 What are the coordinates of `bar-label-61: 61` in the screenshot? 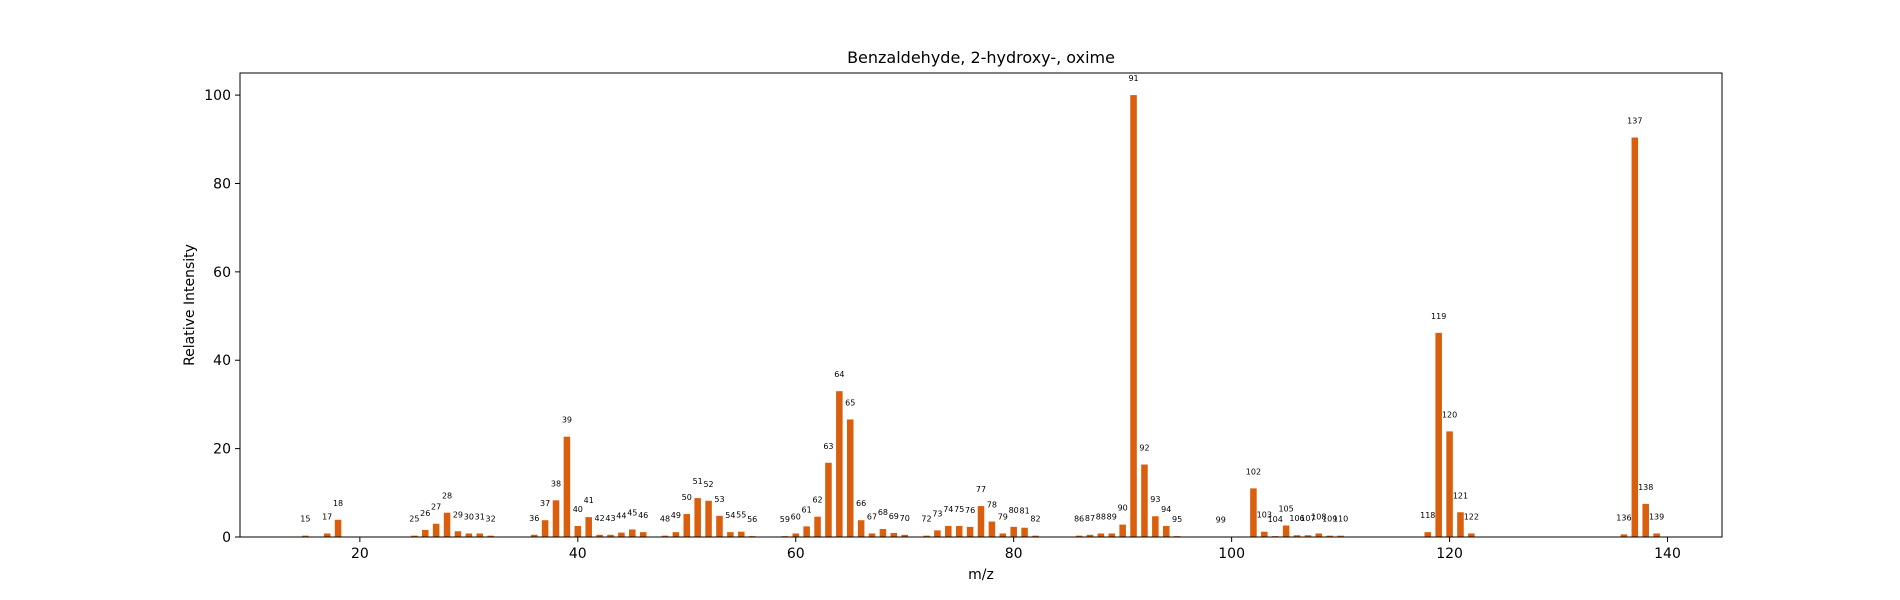 It's located at (807, 509).